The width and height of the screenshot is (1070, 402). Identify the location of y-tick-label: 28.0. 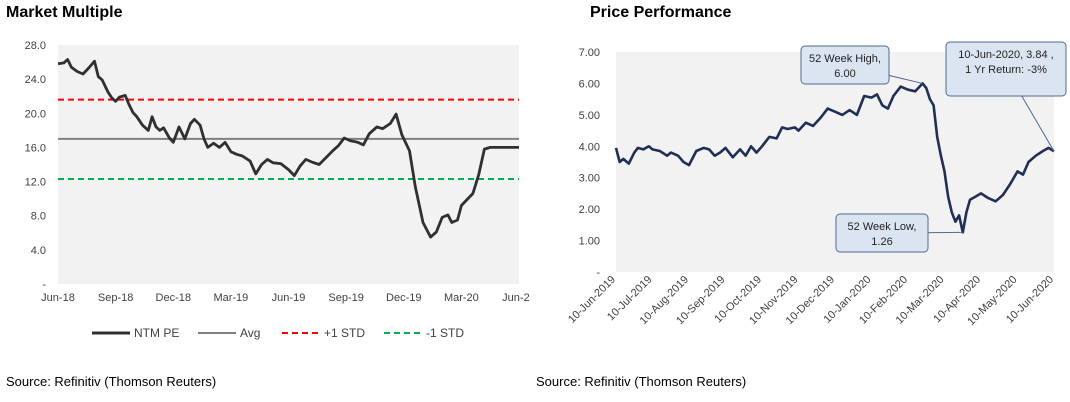
(35, 46).